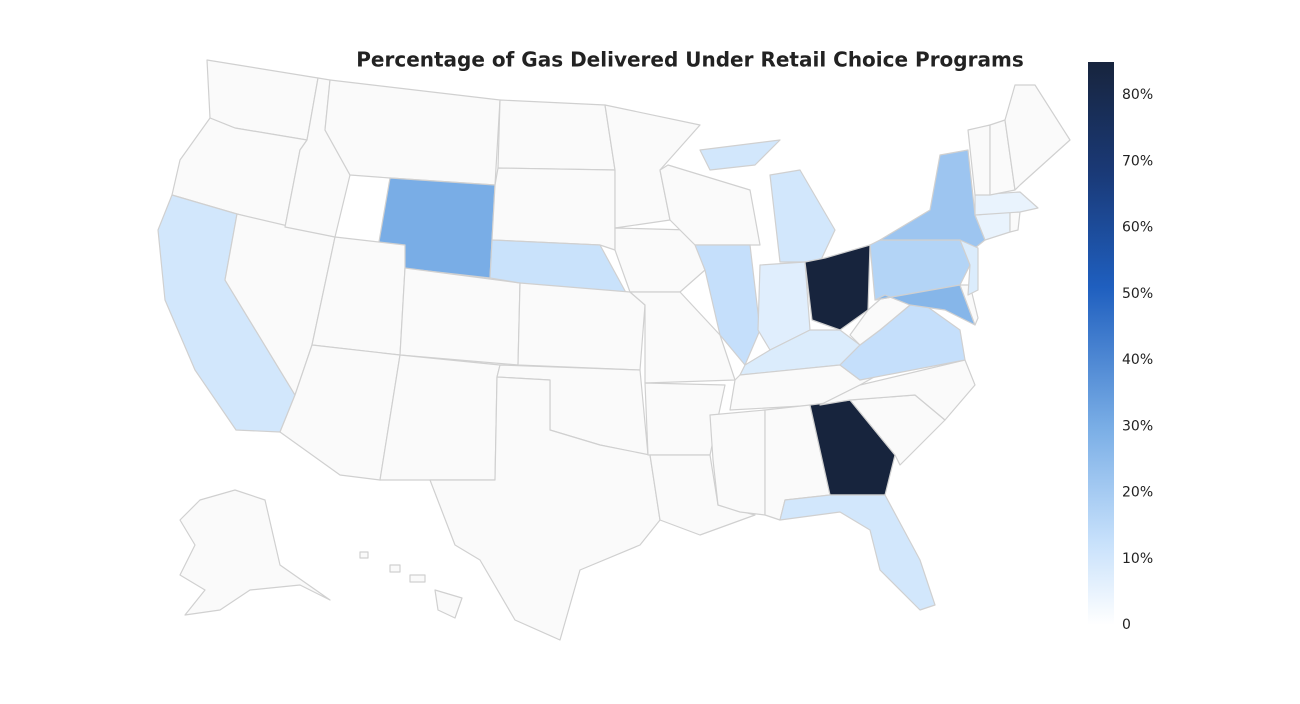  I want to click on colorbar-fill, so click(1101, 343).